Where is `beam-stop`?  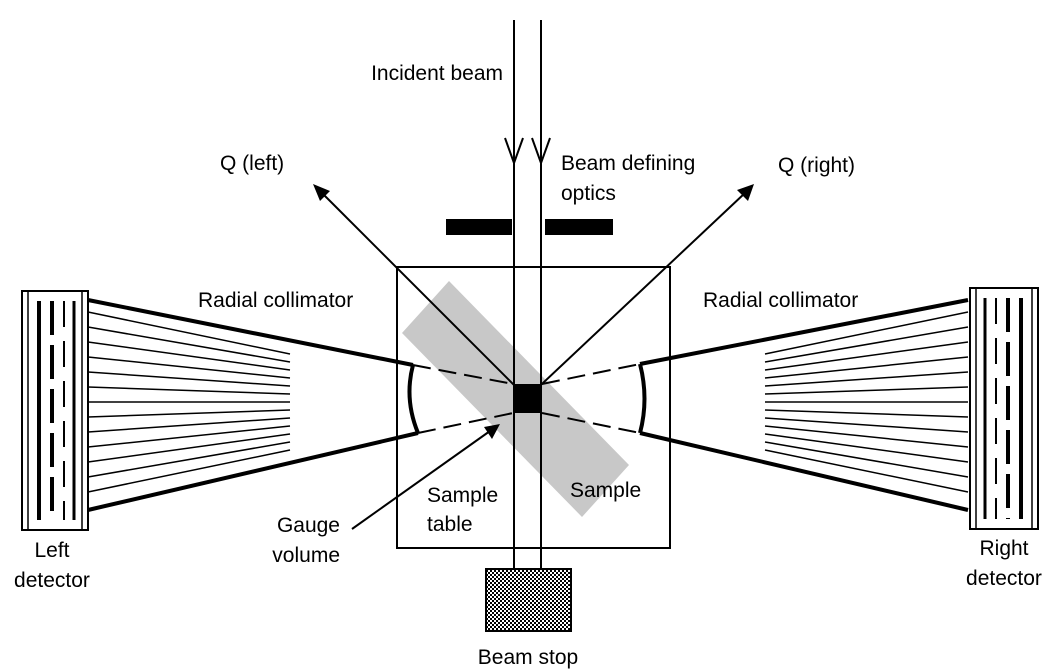 beam-stop is located at coordinates (528, 600).